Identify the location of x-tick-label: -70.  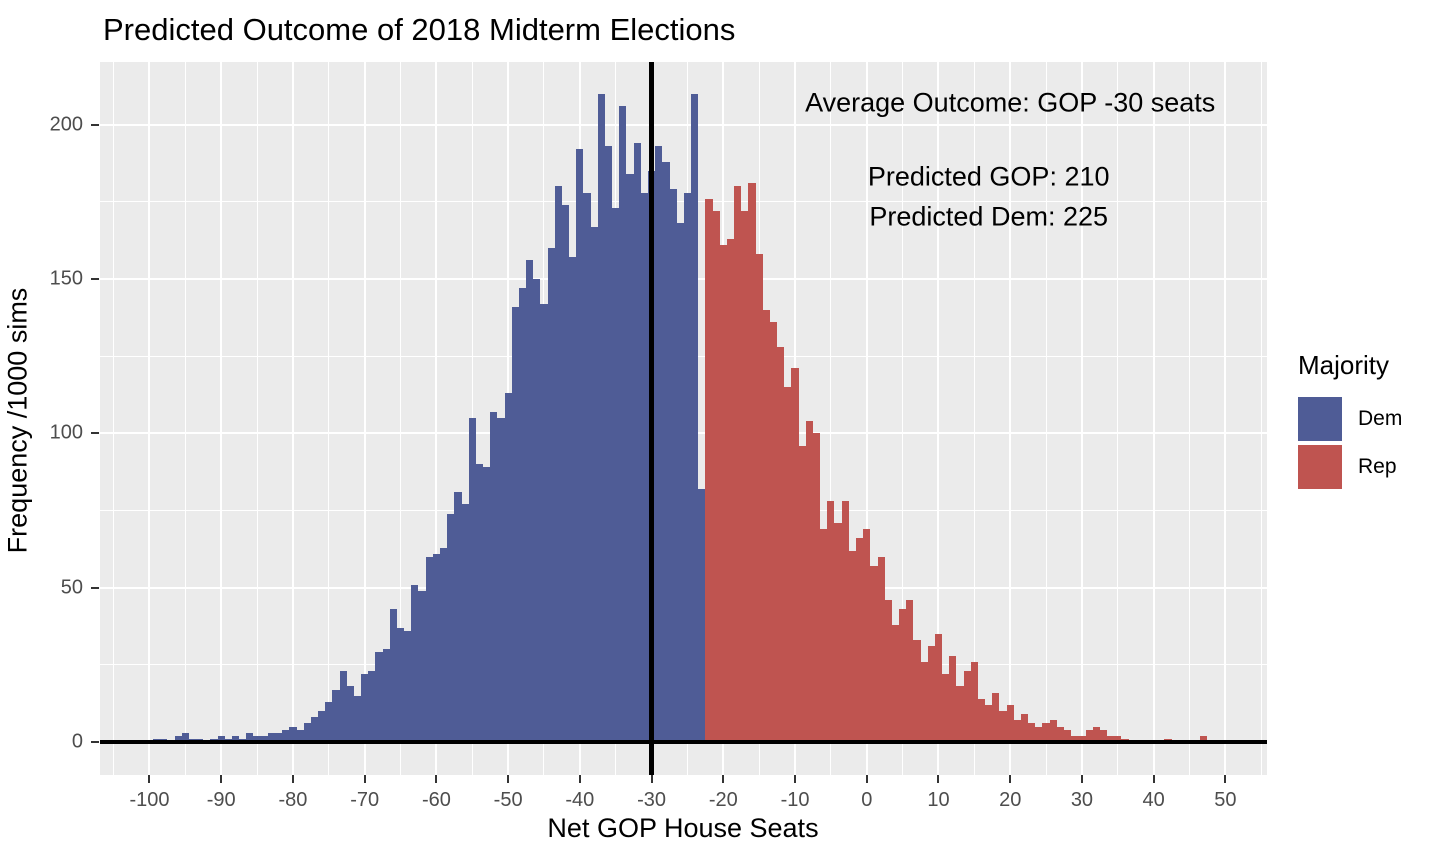
(365, 800).